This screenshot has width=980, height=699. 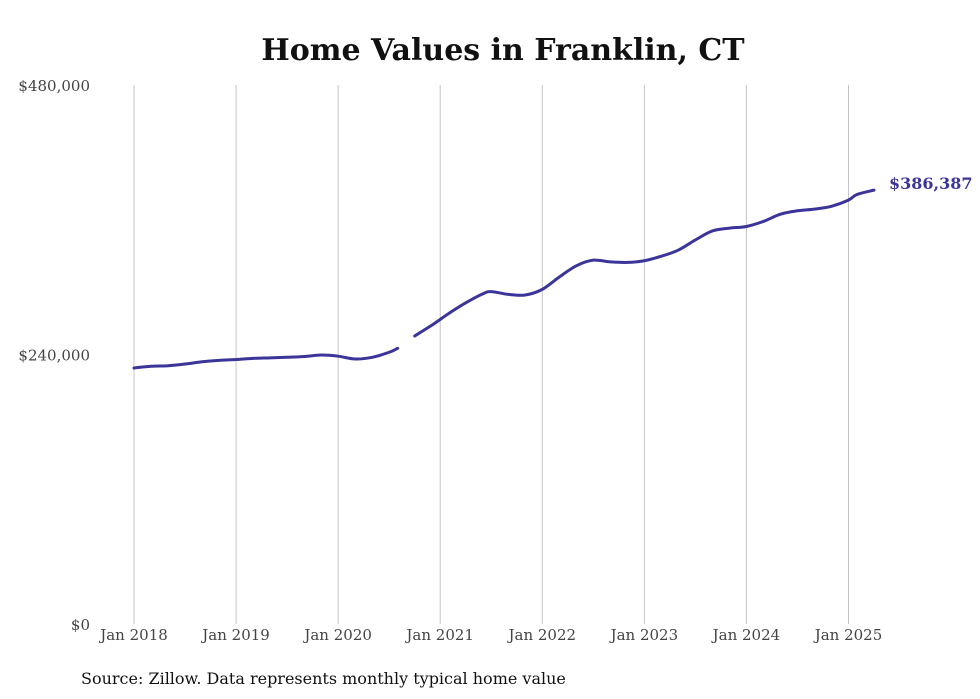 I want to click on y-axis-ticks: $0 $240,000 $480,000, so click(x=54, y=355).